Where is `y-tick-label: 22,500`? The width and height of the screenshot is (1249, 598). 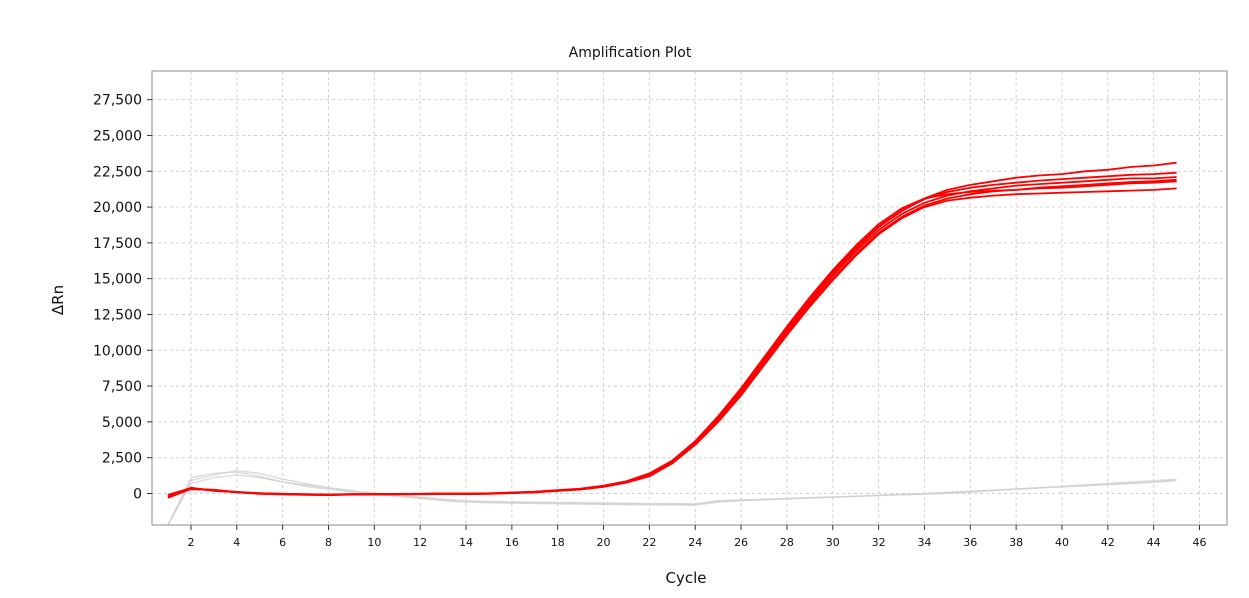 y-tick-label: 22,500 is located at coordinates (117, 172).